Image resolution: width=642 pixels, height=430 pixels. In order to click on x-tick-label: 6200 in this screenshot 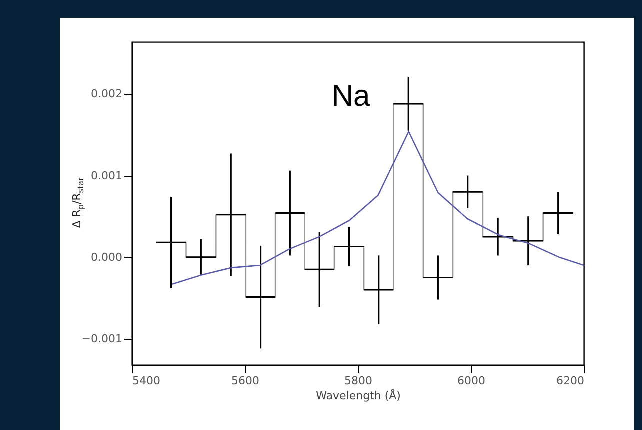, I will do `click(570, 381)`.